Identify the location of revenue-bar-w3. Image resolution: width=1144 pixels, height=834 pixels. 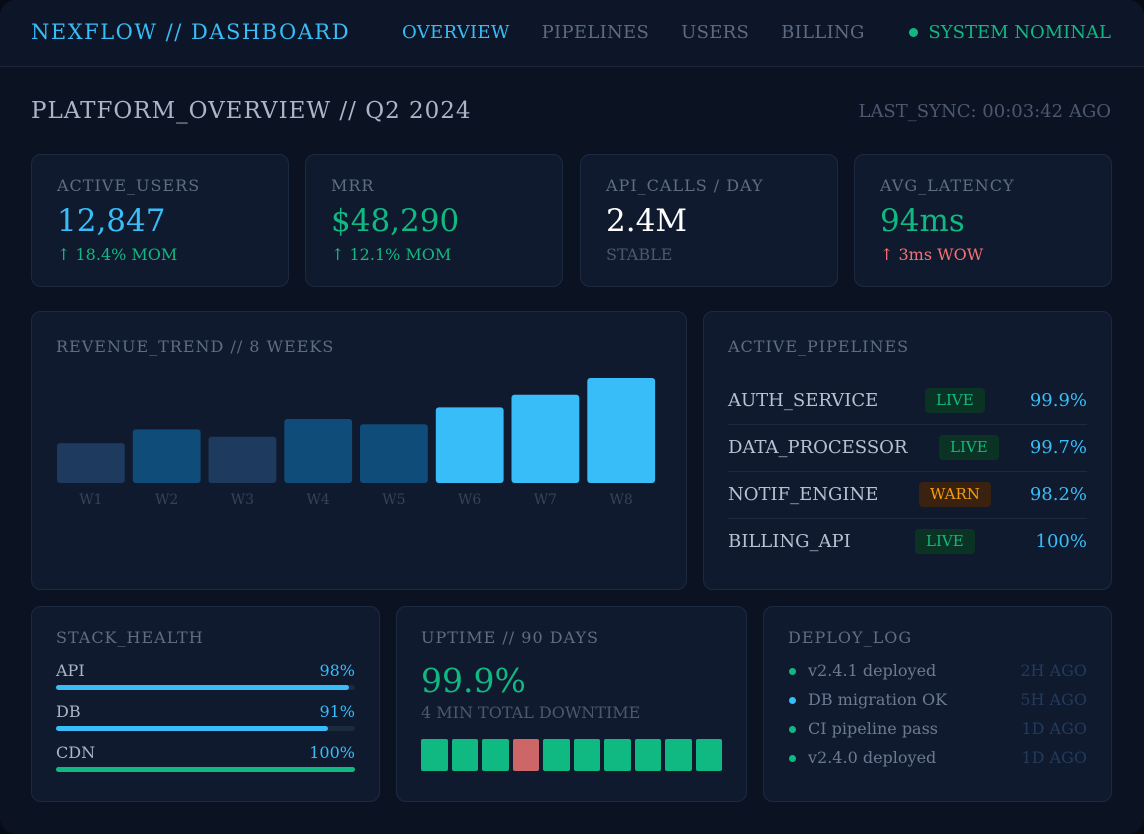
(242, 459).